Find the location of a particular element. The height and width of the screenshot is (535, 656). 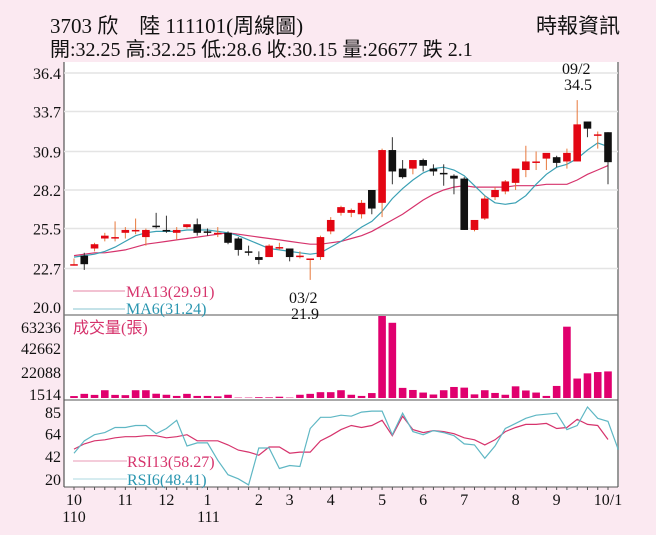

legend-ma6: MA6(31.24) is located at coordinates (166, 309).